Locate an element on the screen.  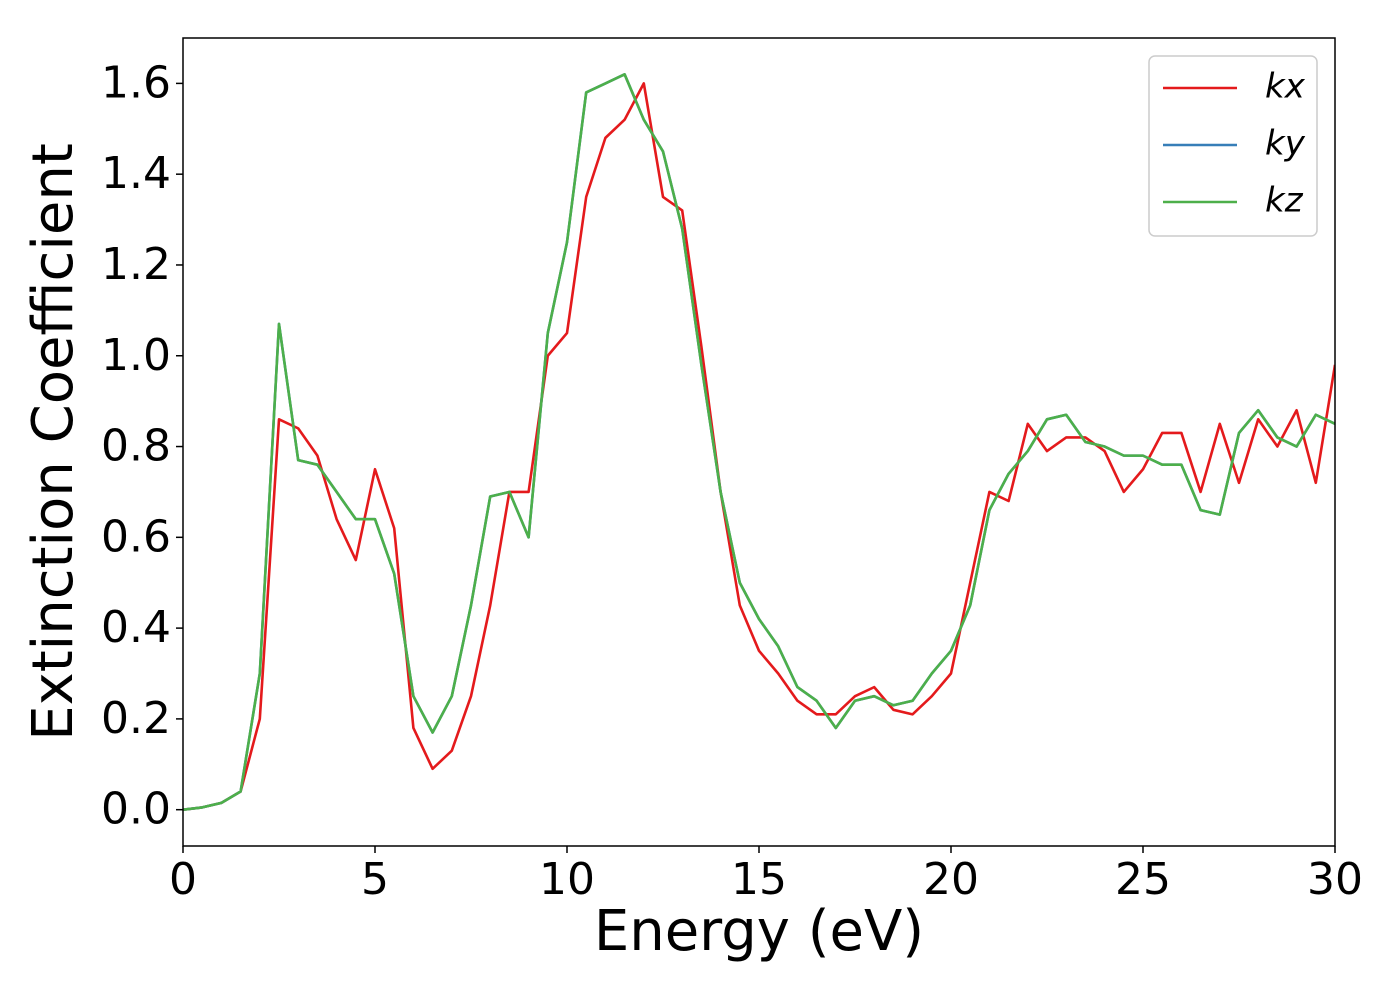
y-tick-label: 0.2 is located at coordinates (136, 718).